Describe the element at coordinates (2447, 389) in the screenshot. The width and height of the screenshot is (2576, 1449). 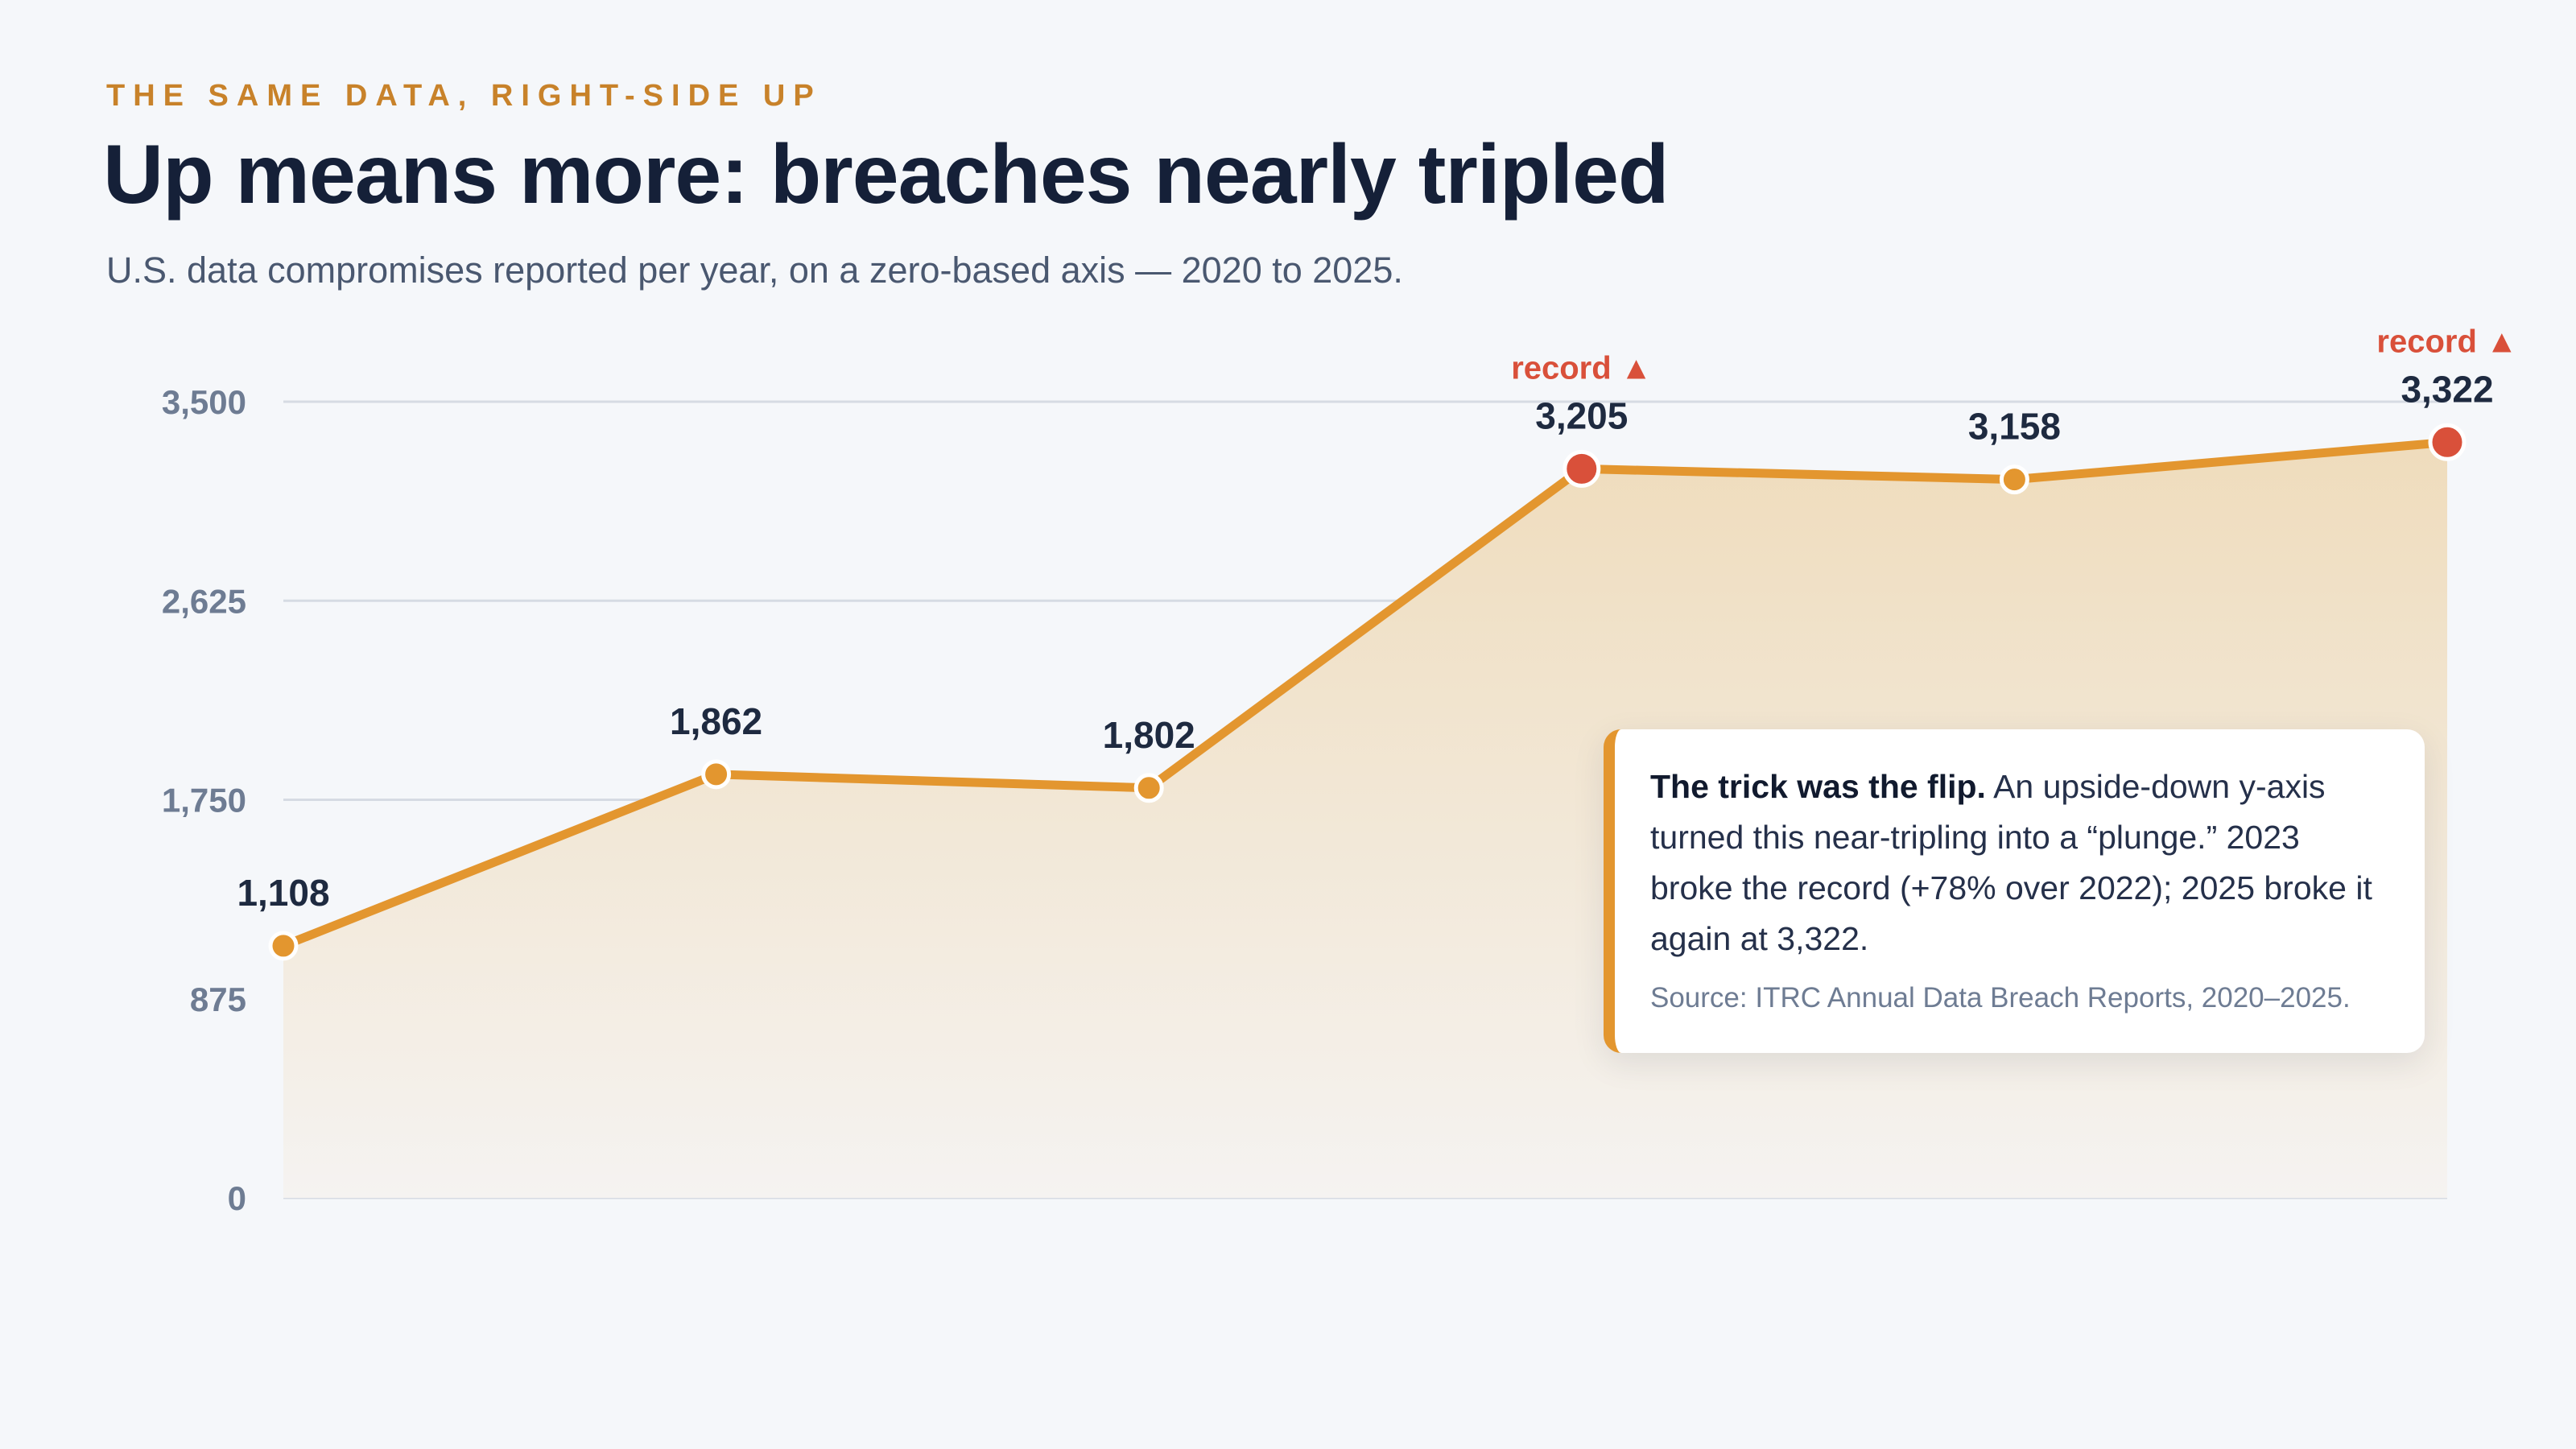
I see `data-label: 3,322` at that location.